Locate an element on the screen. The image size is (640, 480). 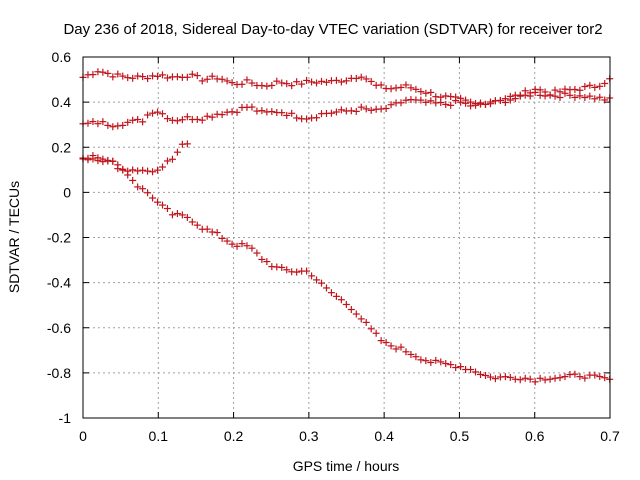
x-tick-label: 0.7 is located at coordinates (610, 436).